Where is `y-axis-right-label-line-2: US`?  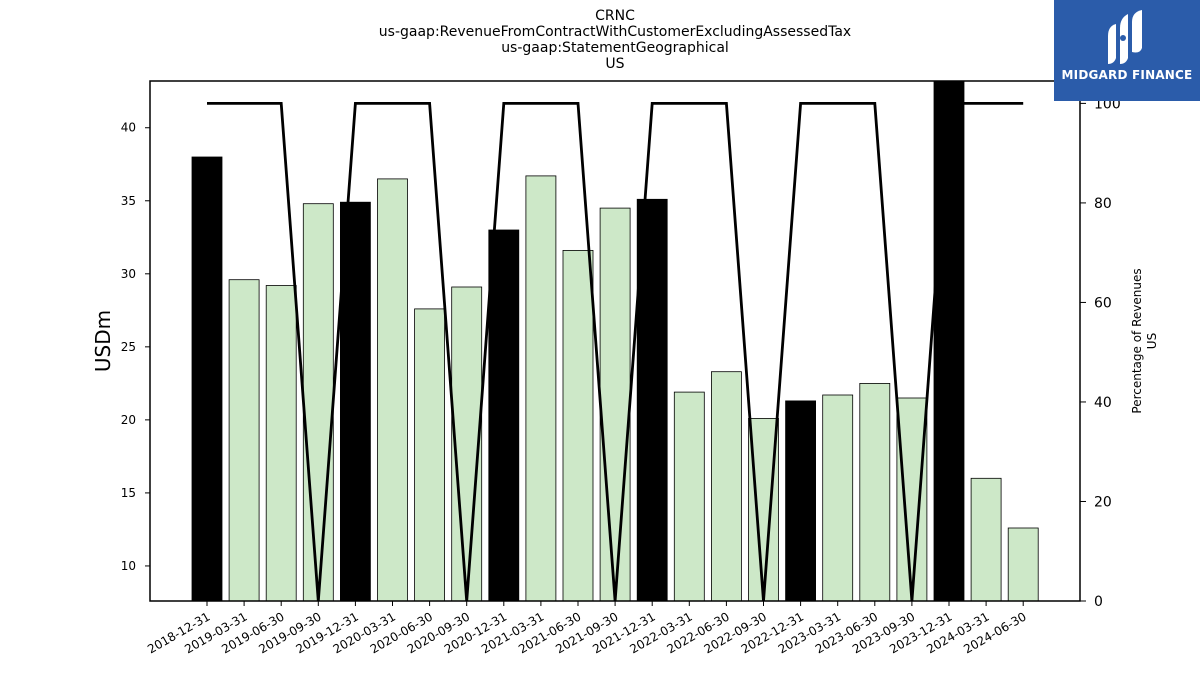 y-axis-right-label-line-2: US is located at coordinates (1152, 341).